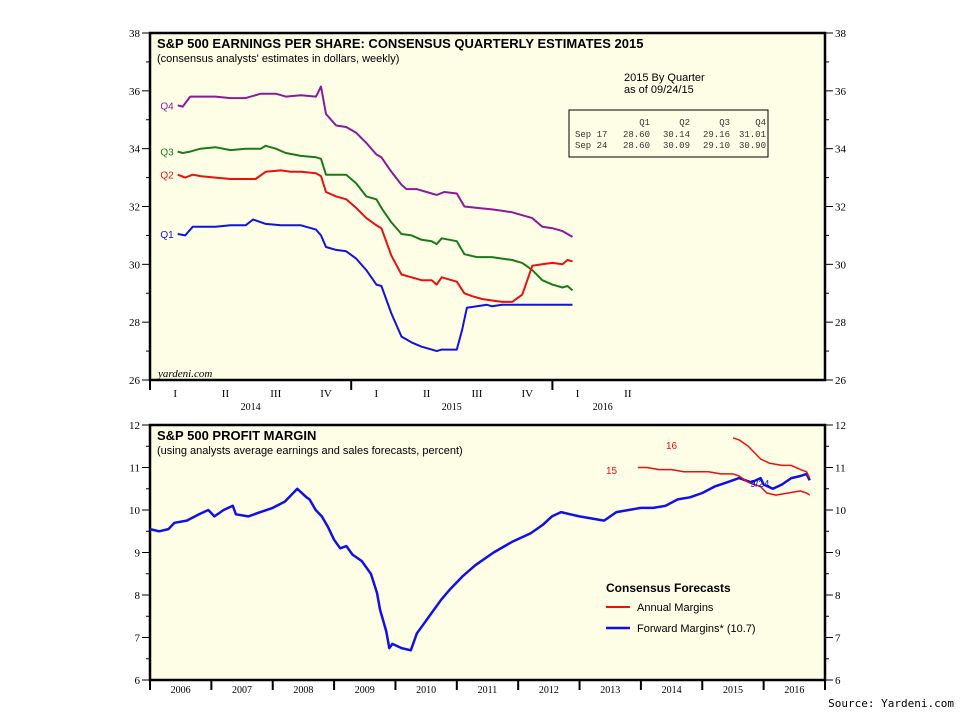 The height and width of the screenshot is (720, 960). What do you see at coordinates (733, 690) in the screenshot?
I see `margin-x-tick-label: 2015` at bounding box center [733, 690].